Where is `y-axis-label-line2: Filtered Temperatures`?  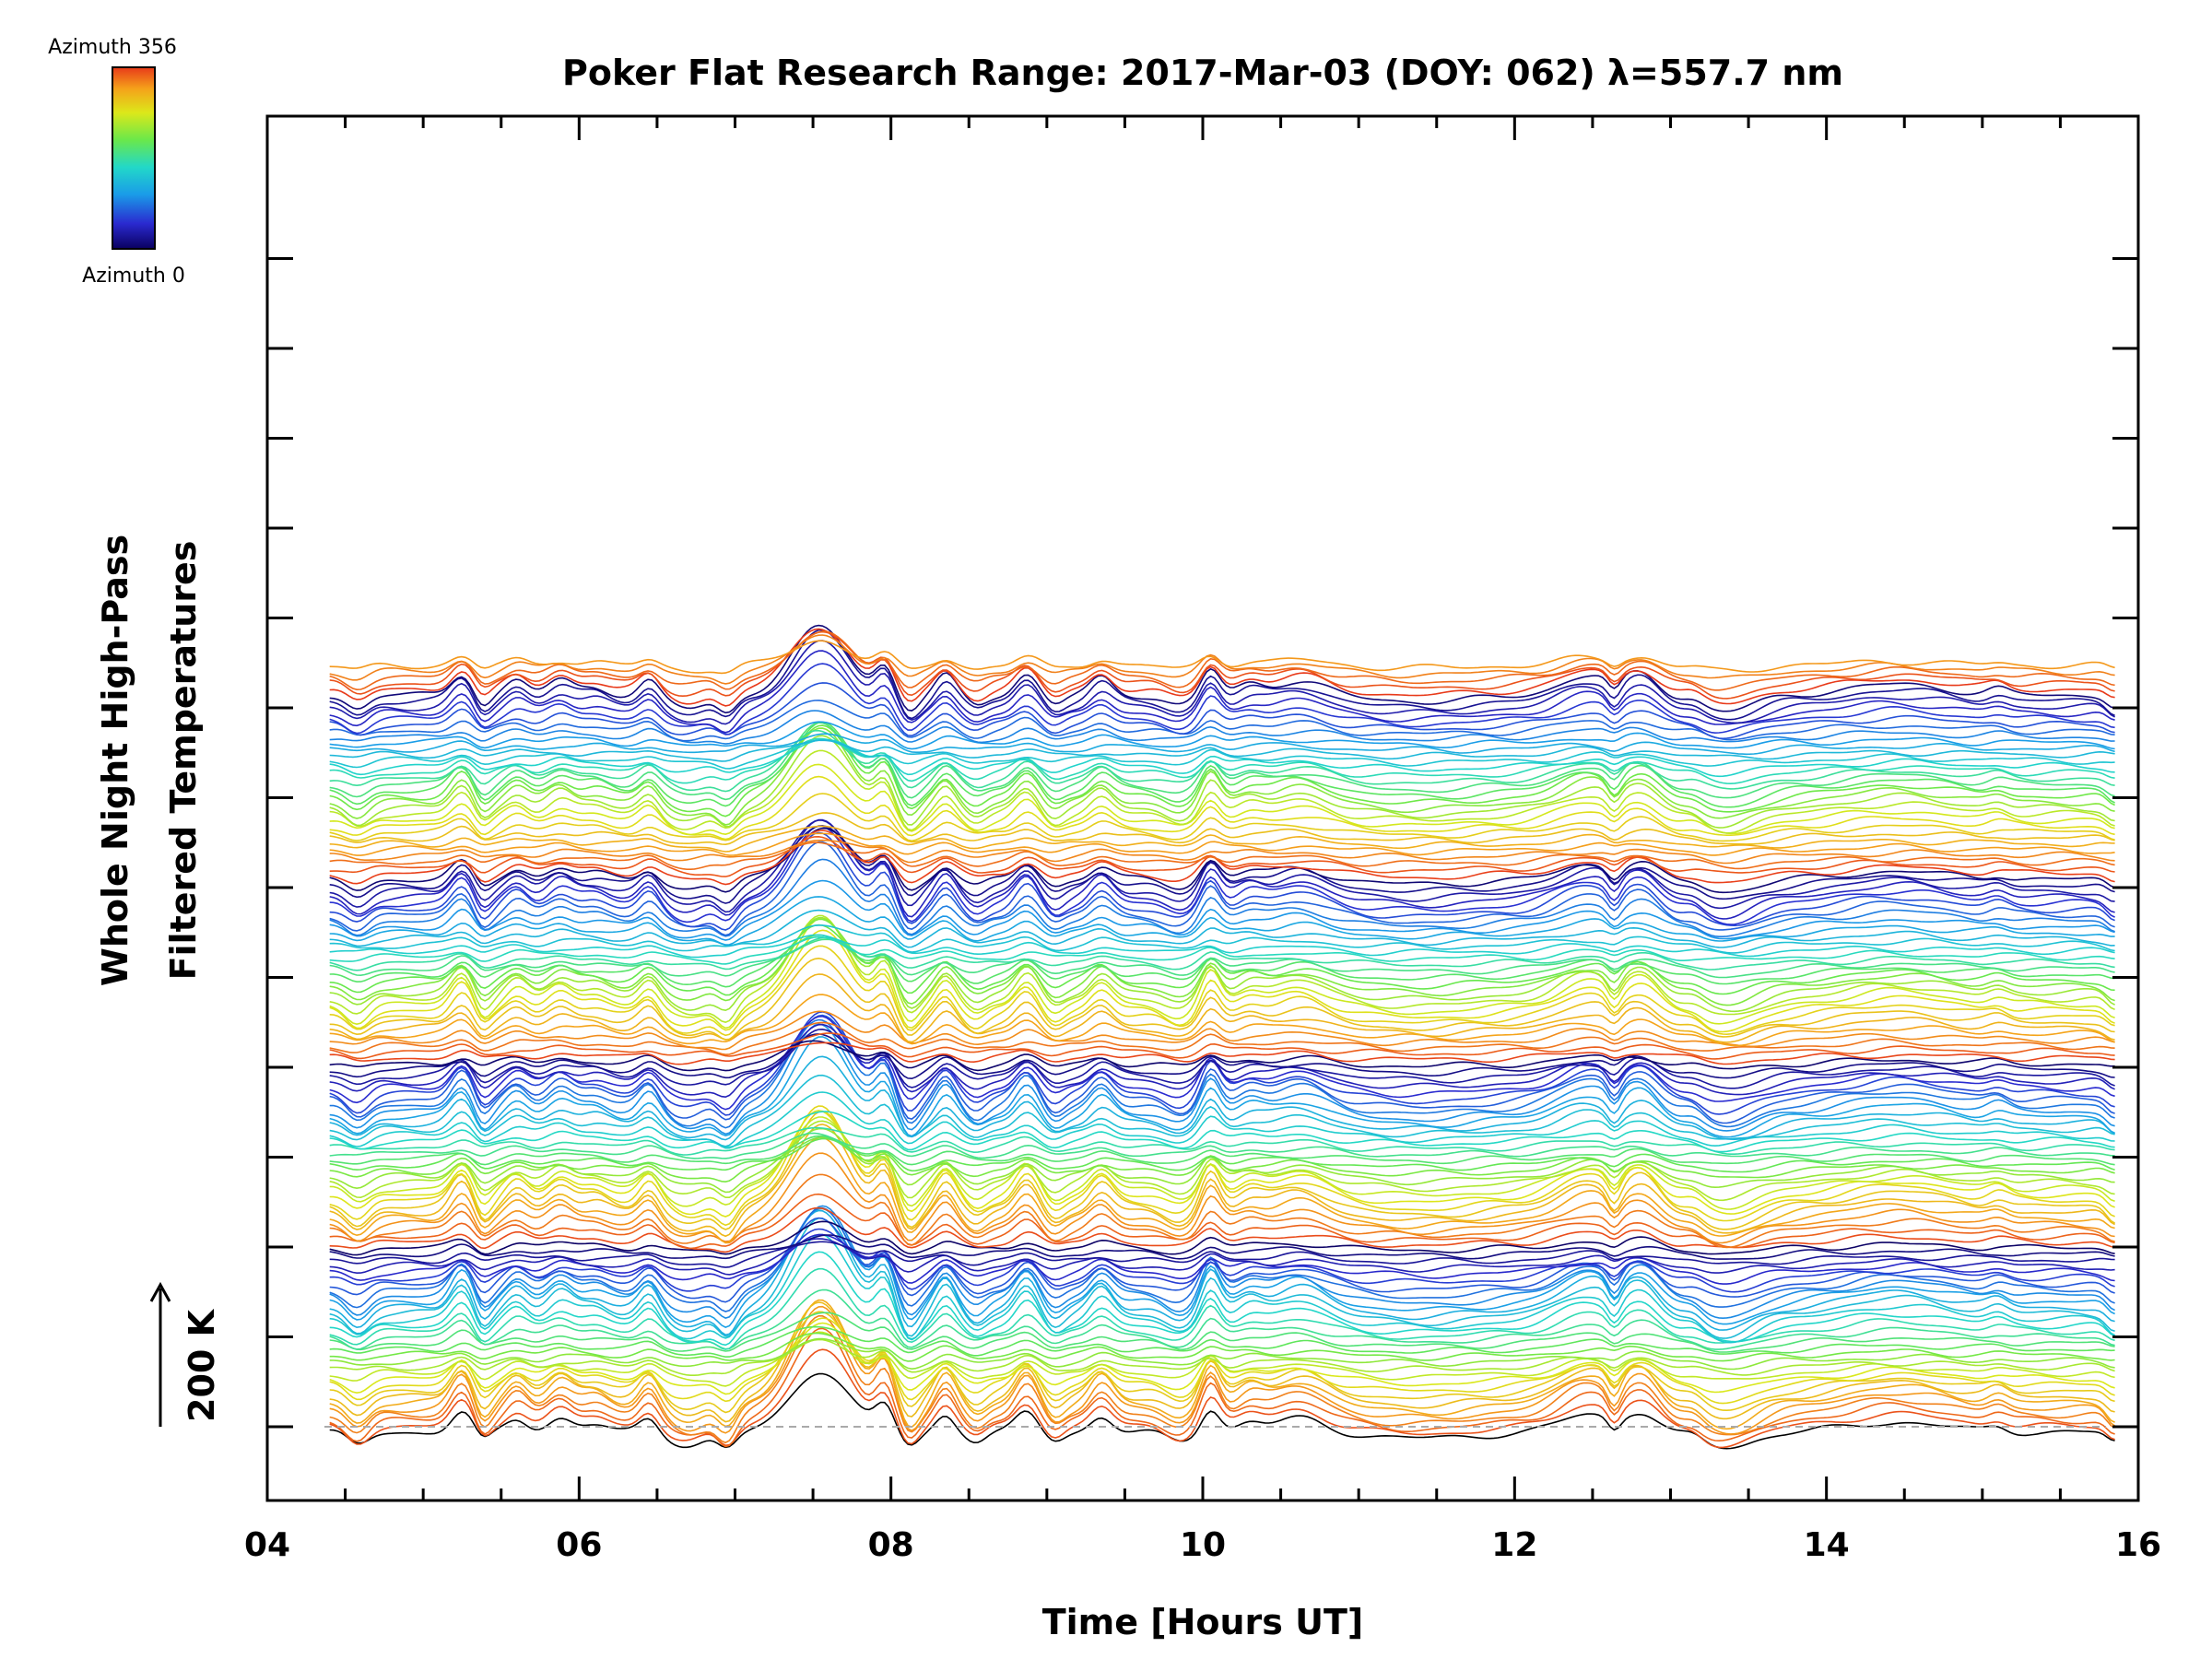
y-axis-label-line2: Filtered Temperatures is located at coordinates (183, 761).